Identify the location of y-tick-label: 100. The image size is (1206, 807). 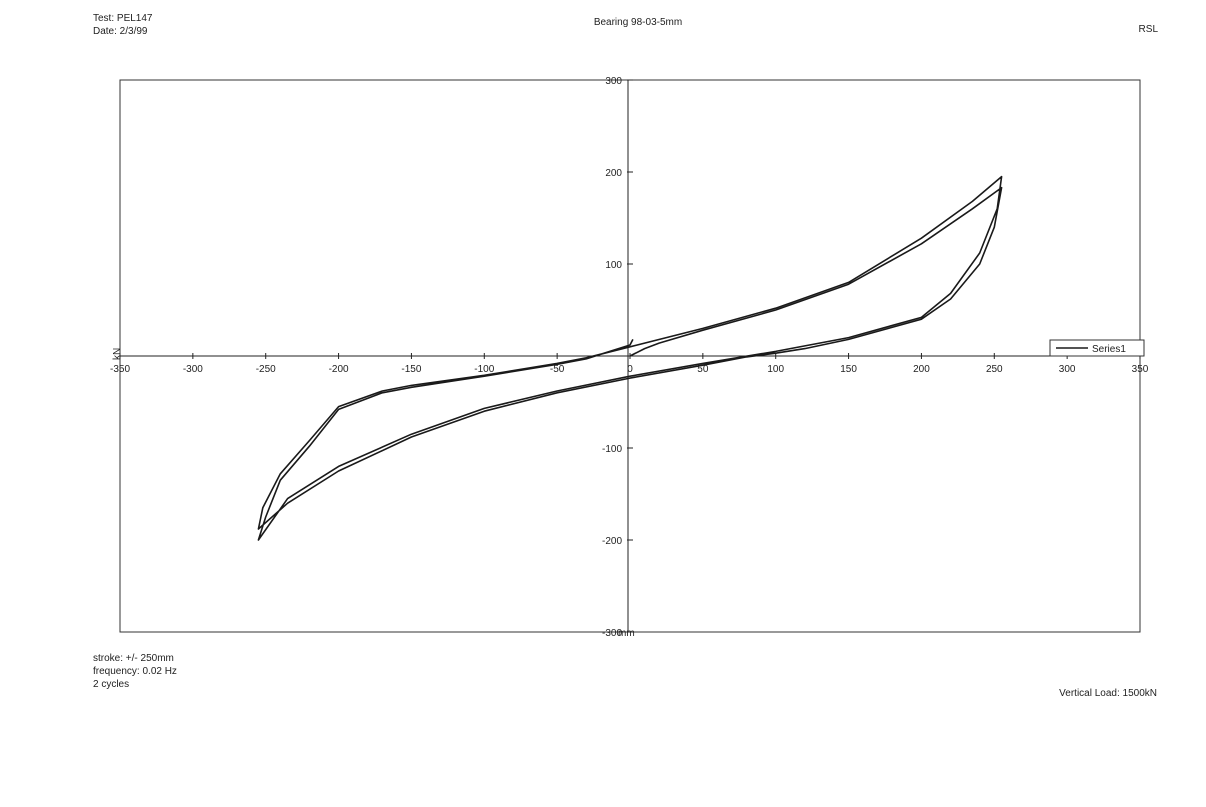
(613, 265).